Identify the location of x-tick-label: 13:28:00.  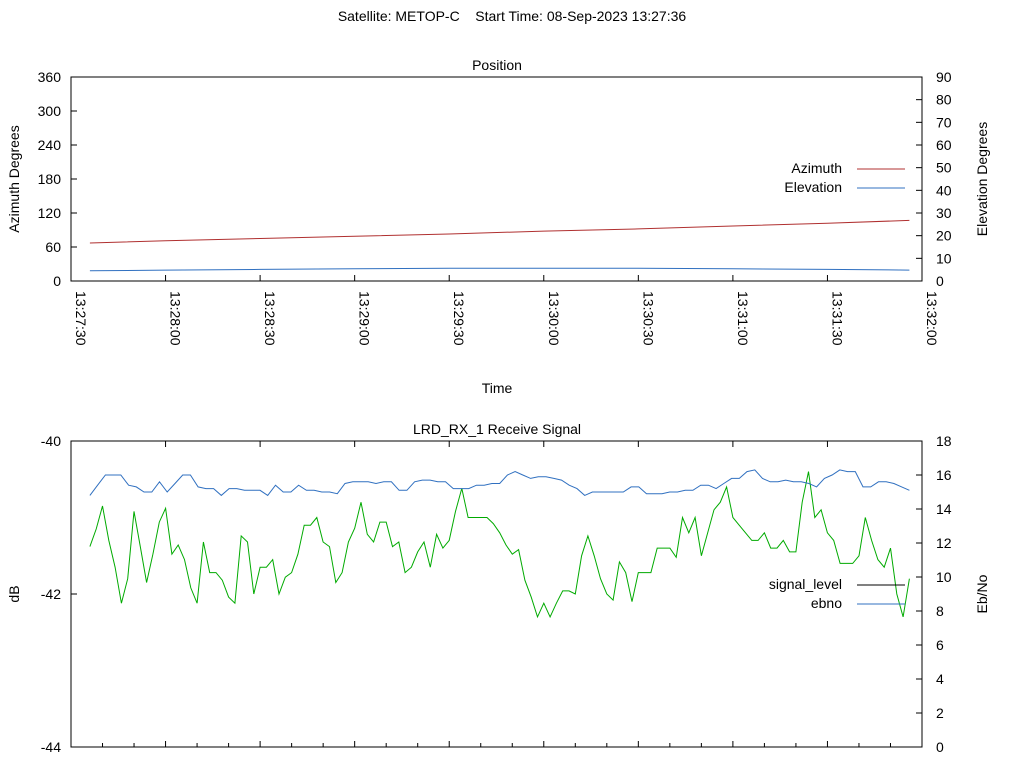
(176, 318).